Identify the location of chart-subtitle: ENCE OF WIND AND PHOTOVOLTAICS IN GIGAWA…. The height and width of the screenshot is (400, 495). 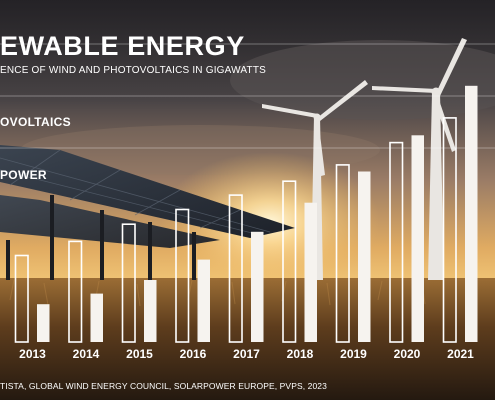
(133, 70).